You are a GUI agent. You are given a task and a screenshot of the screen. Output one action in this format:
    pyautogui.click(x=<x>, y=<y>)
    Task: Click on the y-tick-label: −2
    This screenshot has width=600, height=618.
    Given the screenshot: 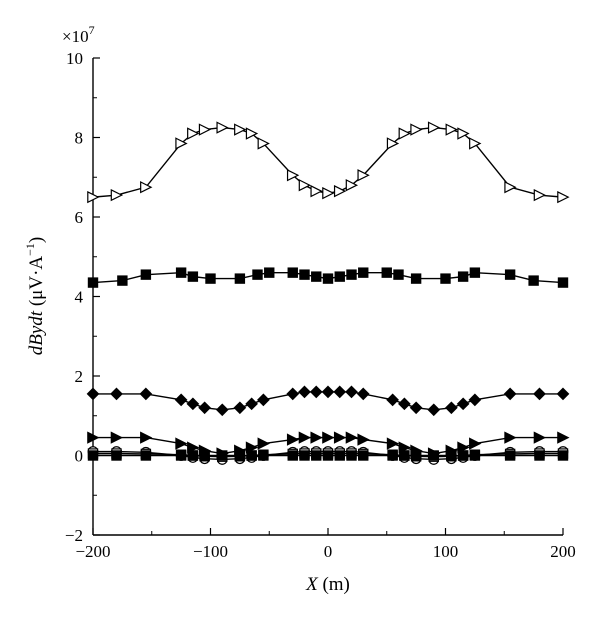 What is the action you would take?
    pyautogui.click(x=74, y=535)
    